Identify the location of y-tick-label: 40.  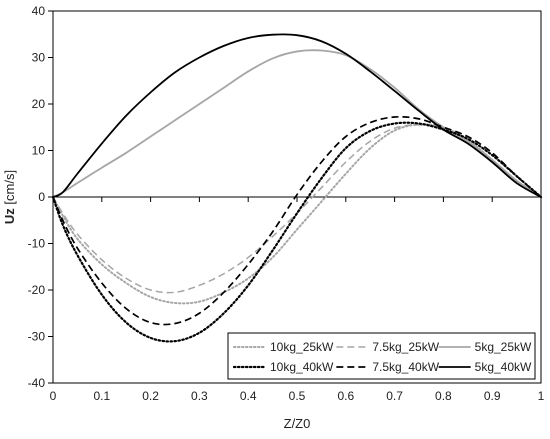
(39, 11).